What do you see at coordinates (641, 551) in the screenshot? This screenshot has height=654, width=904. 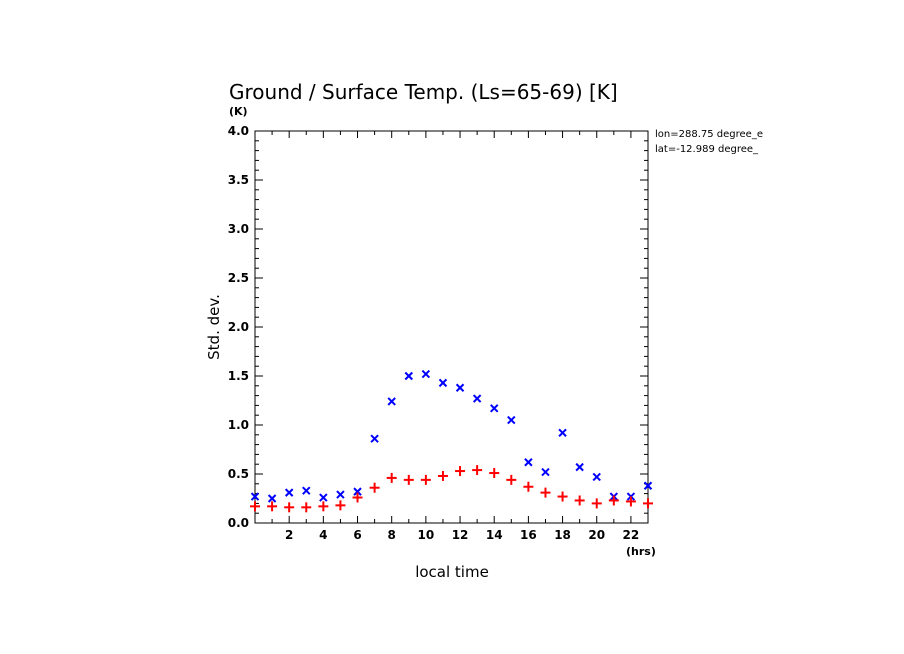 I see `x-unit-label: (hrs)` at bounding box center [641, 551].